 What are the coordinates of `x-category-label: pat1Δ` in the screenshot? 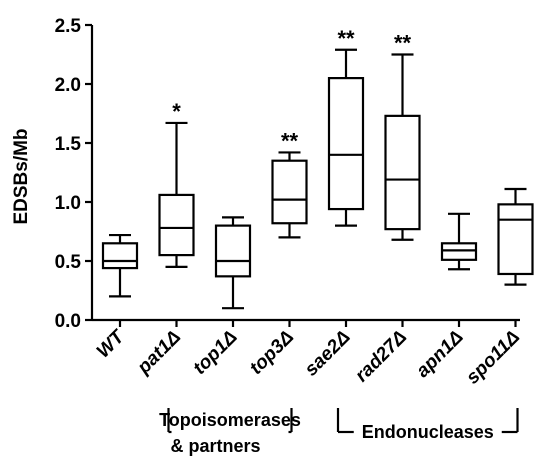 It's located at (159, 353).